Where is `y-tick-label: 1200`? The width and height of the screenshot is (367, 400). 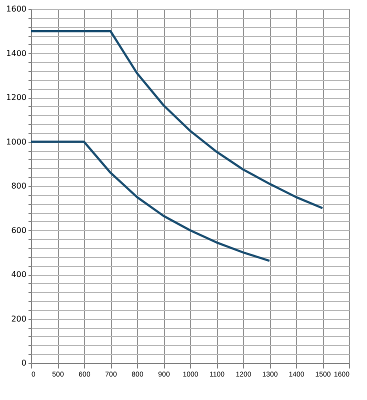
y-tick-label: 1200 is located at coordinates (16, 97).